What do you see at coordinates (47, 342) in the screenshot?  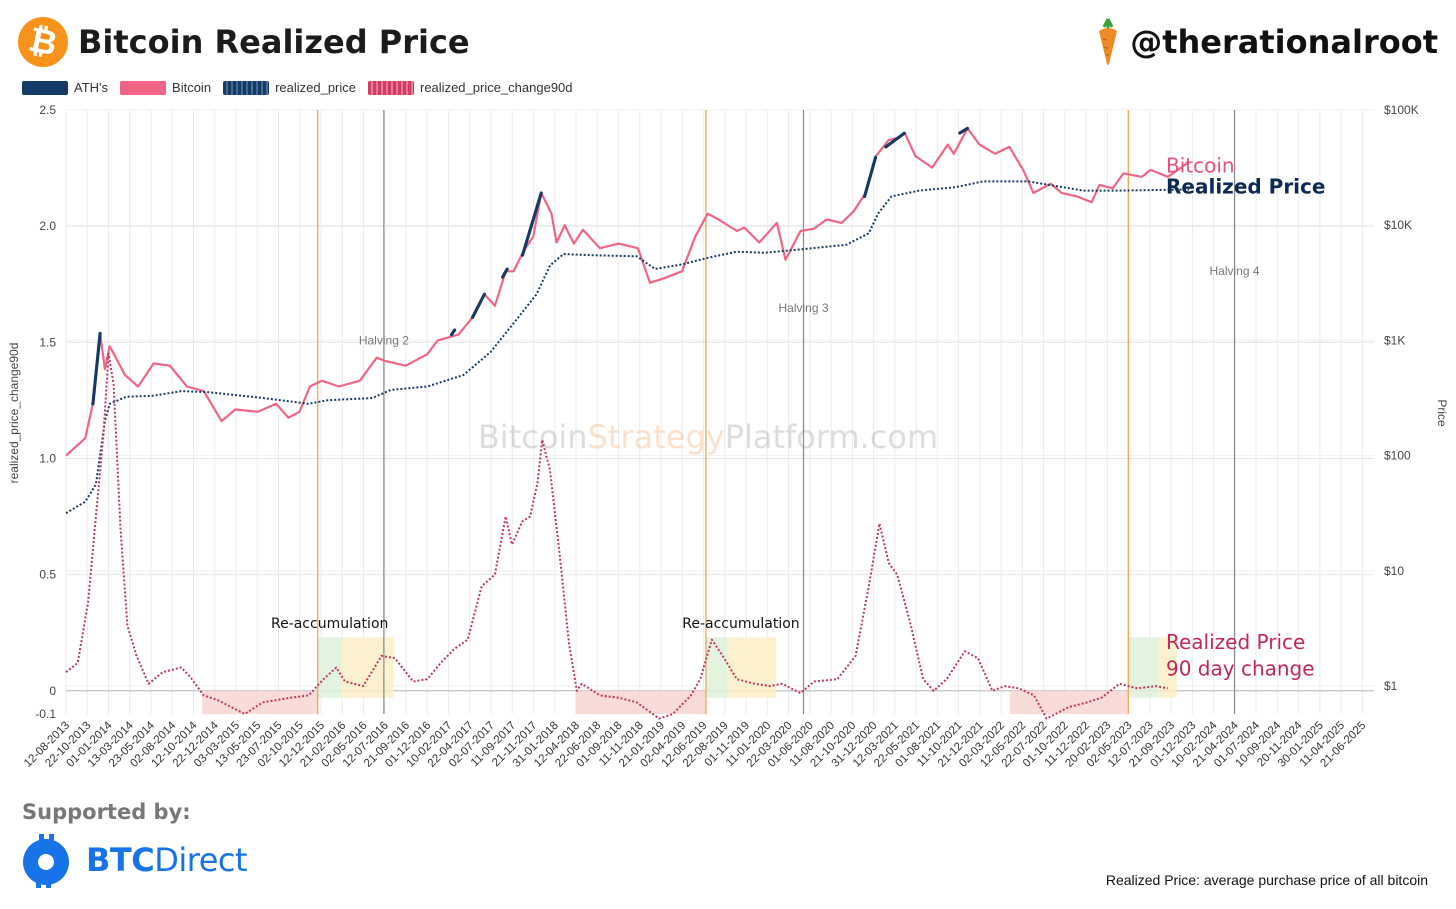 I see `y-left-tick-label: 1.5` at bounding box center [47, 342].